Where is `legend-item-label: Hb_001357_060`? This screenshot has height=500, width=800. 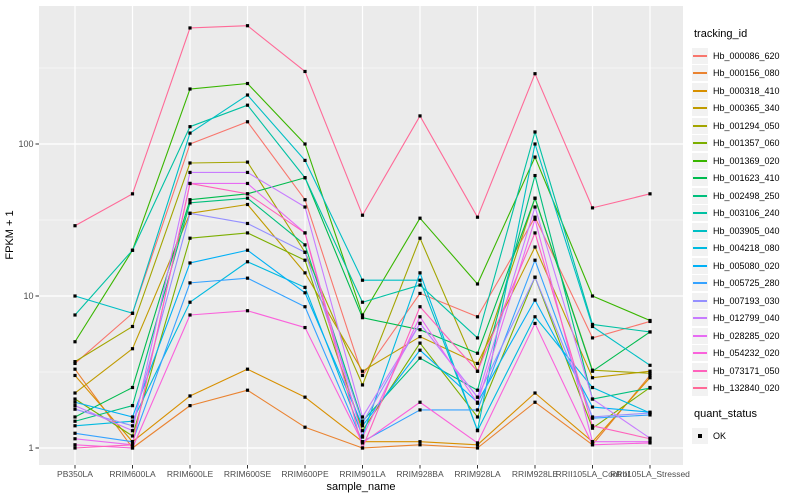
legend-item-label: Hb_001357_060 is located at coordinates (746, 143).